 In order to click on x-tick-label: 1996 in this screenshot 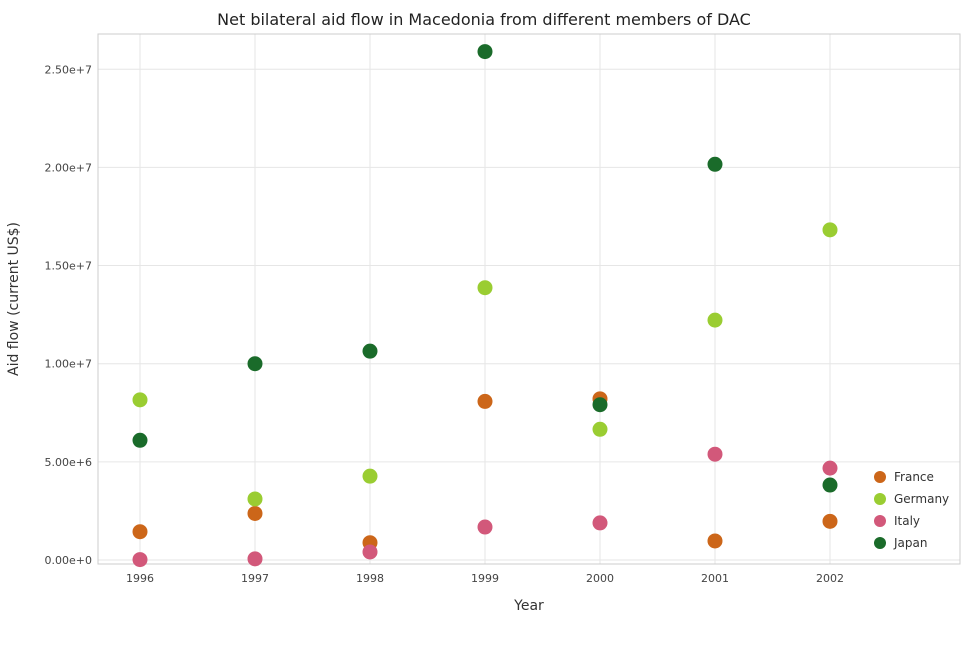, I will do `click(140, 578)`.